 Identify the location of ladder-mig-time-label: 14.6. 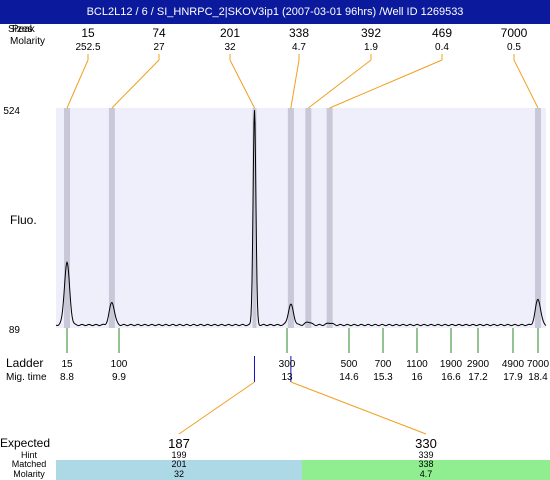
(349, 377).